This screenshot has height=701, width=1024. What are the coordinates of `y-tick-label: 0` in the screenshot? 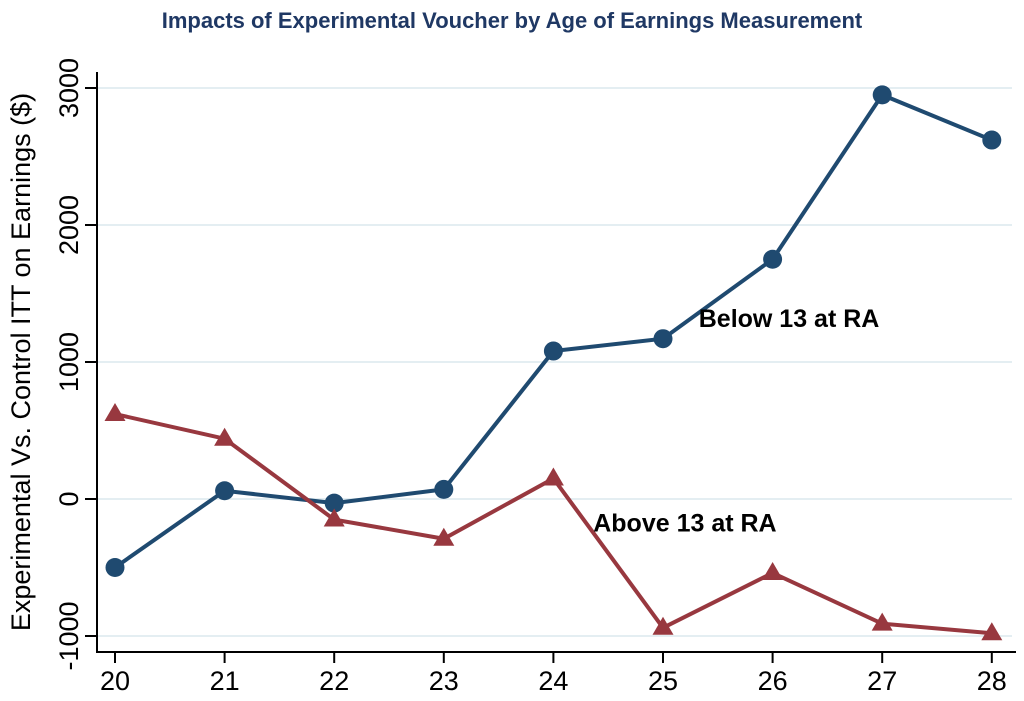 It's located at (69, 498).